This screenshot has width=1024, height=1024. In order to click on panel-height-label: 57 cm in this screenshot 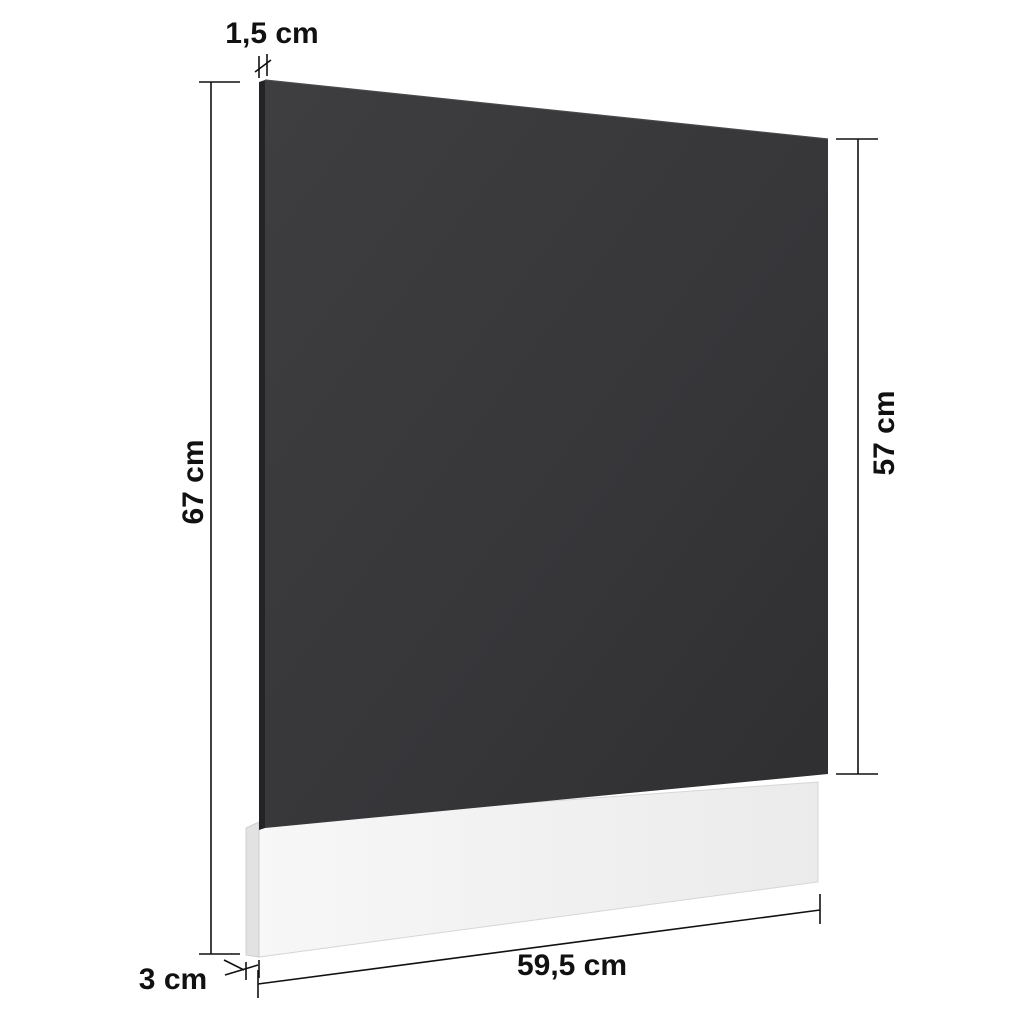, I will do `click(884, 432)`.